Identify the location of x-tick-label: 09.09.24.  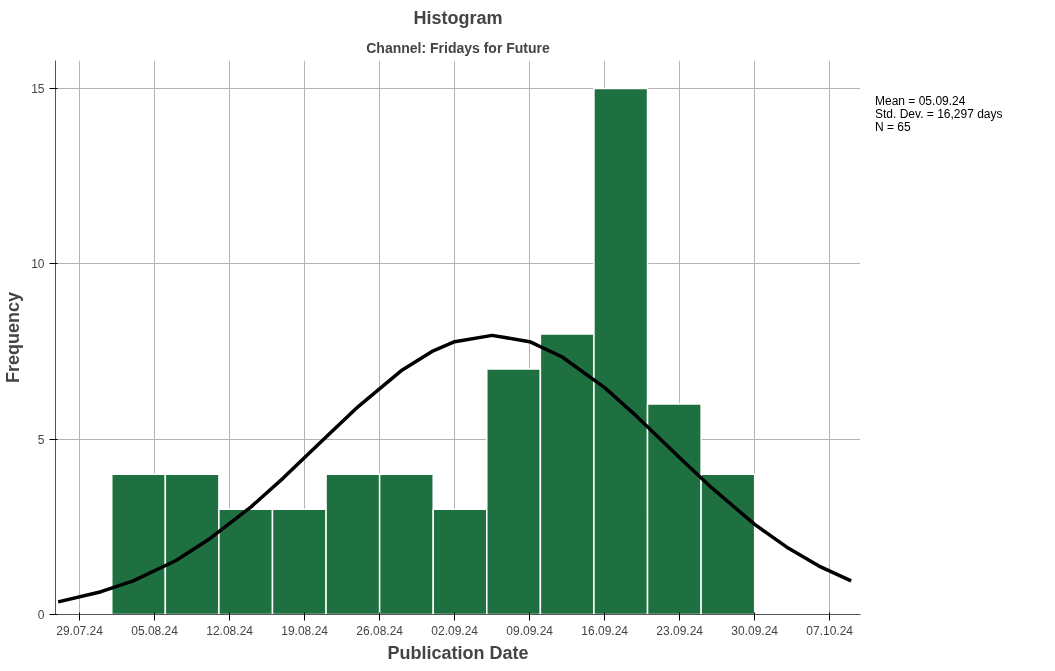
(530, 630).